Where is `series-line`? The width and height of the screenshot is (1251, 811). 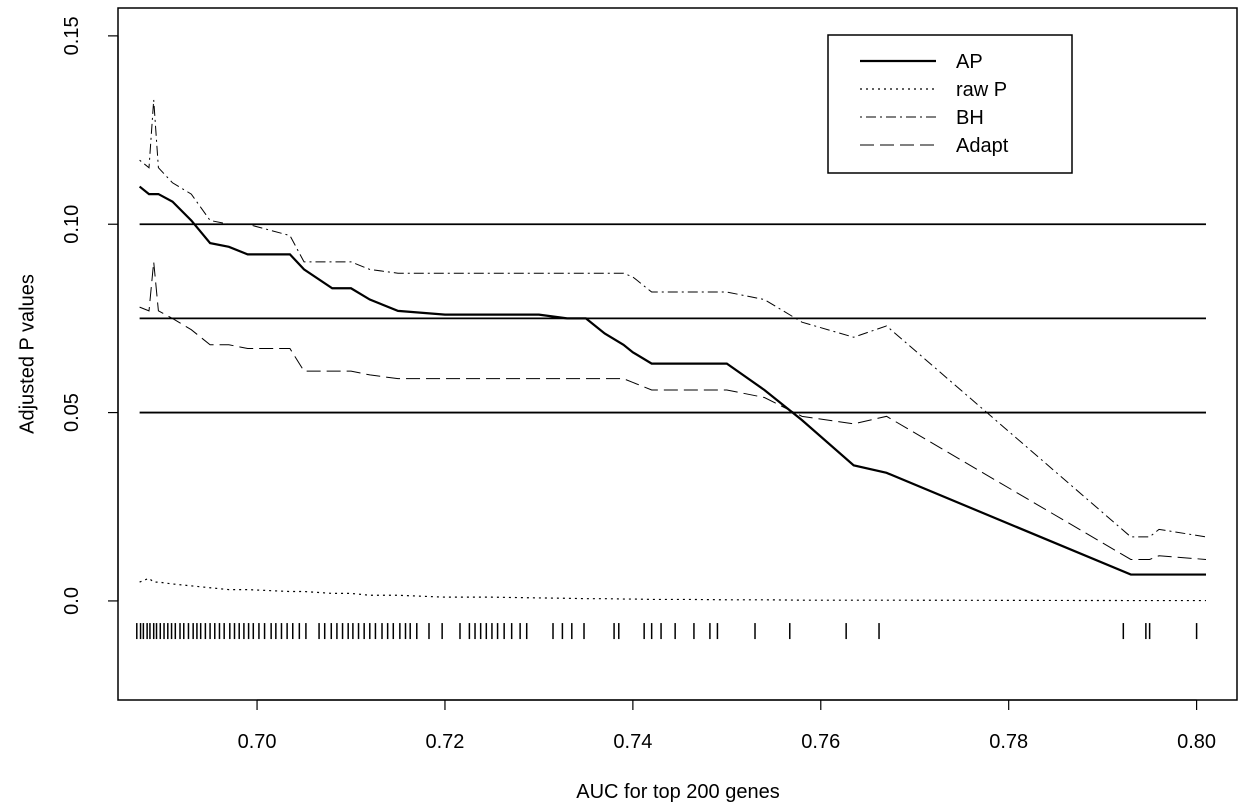
series-line is located at coordinates (672, 589).